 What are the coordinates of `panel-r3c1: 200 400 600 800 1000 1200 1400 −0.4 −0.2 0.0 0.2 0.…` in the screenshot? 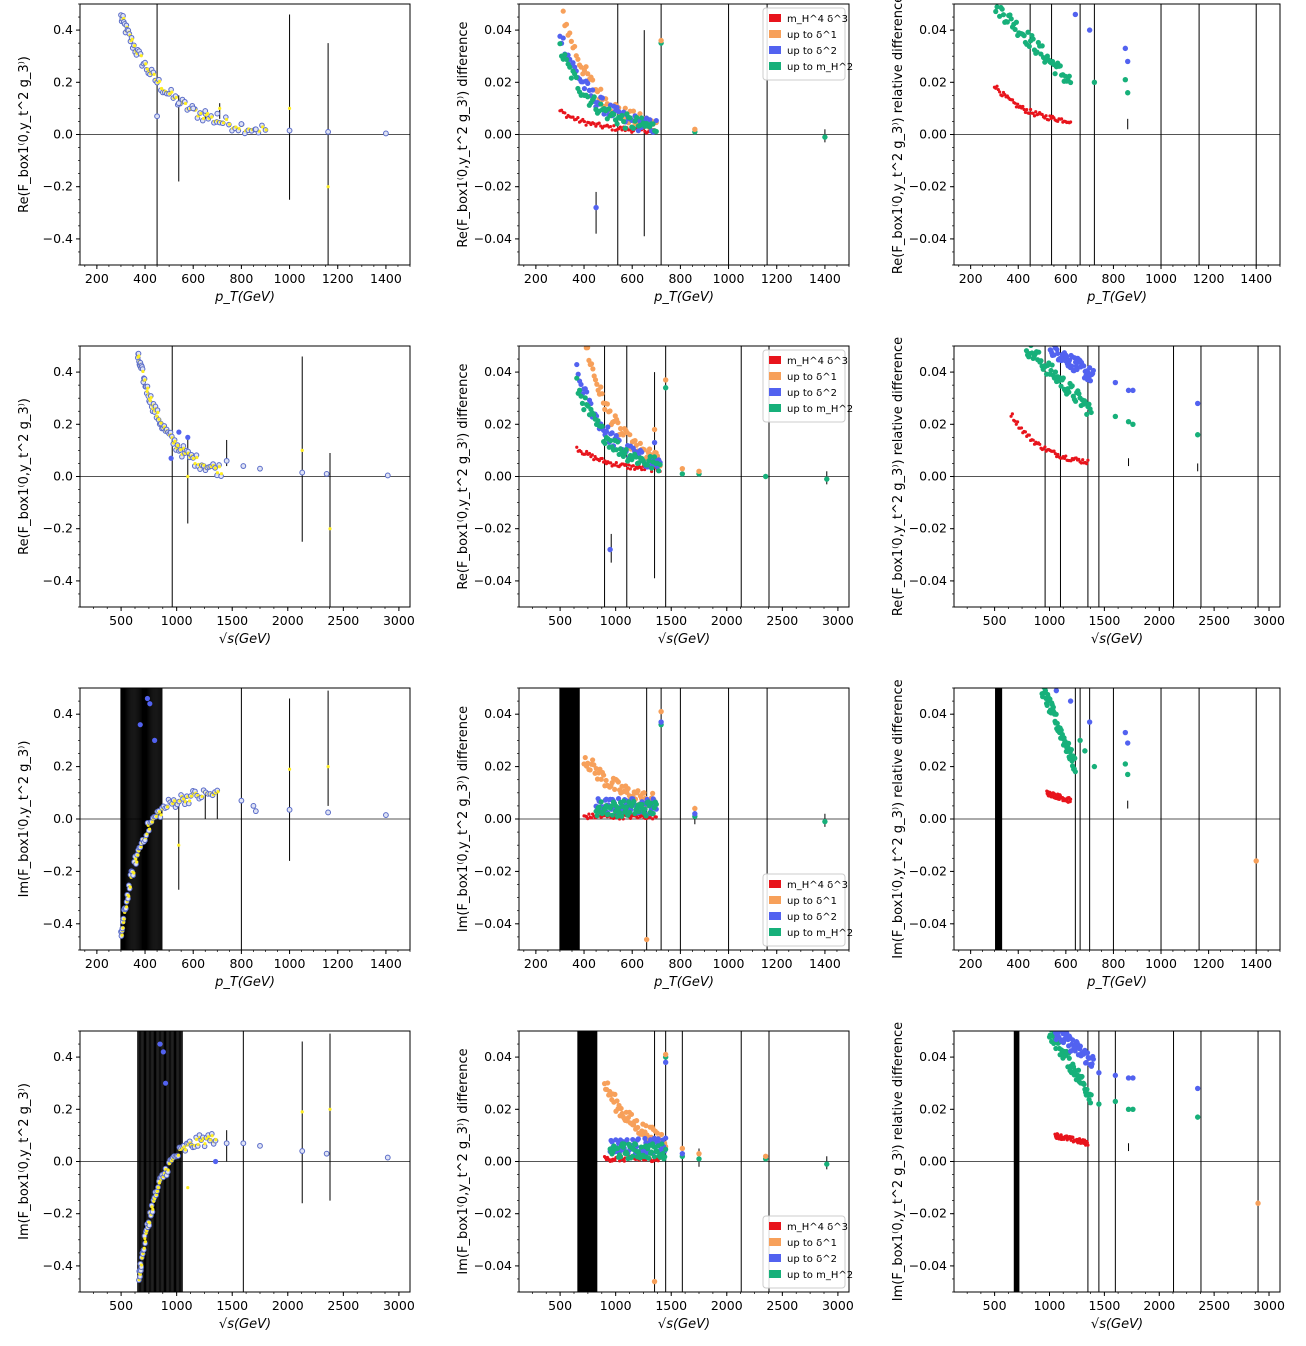 It's located at (214, 838).